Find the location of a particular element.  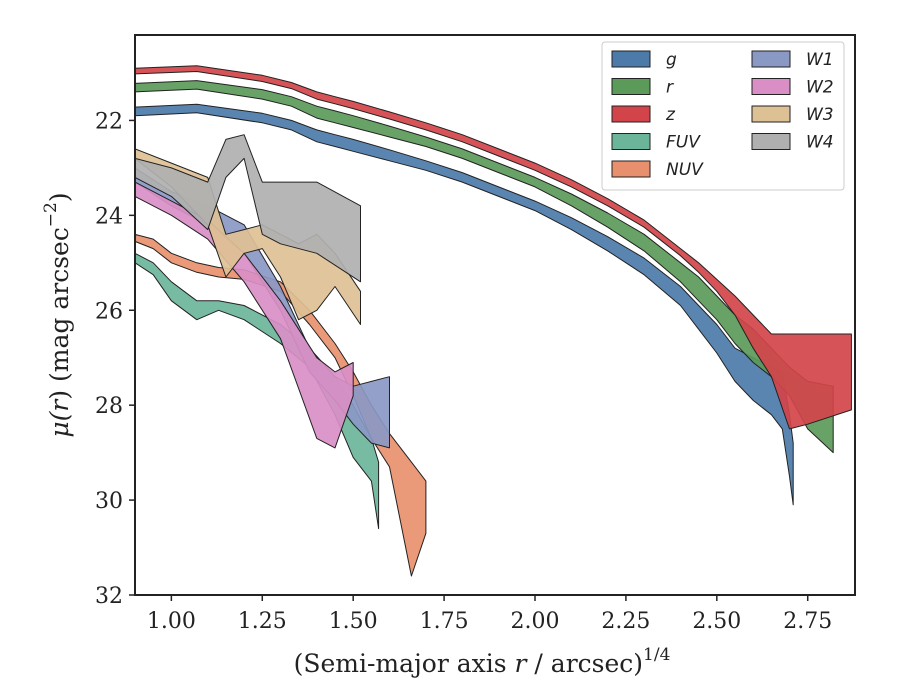

x-tick-label: 1.75 is located at coordinates (444, 621).